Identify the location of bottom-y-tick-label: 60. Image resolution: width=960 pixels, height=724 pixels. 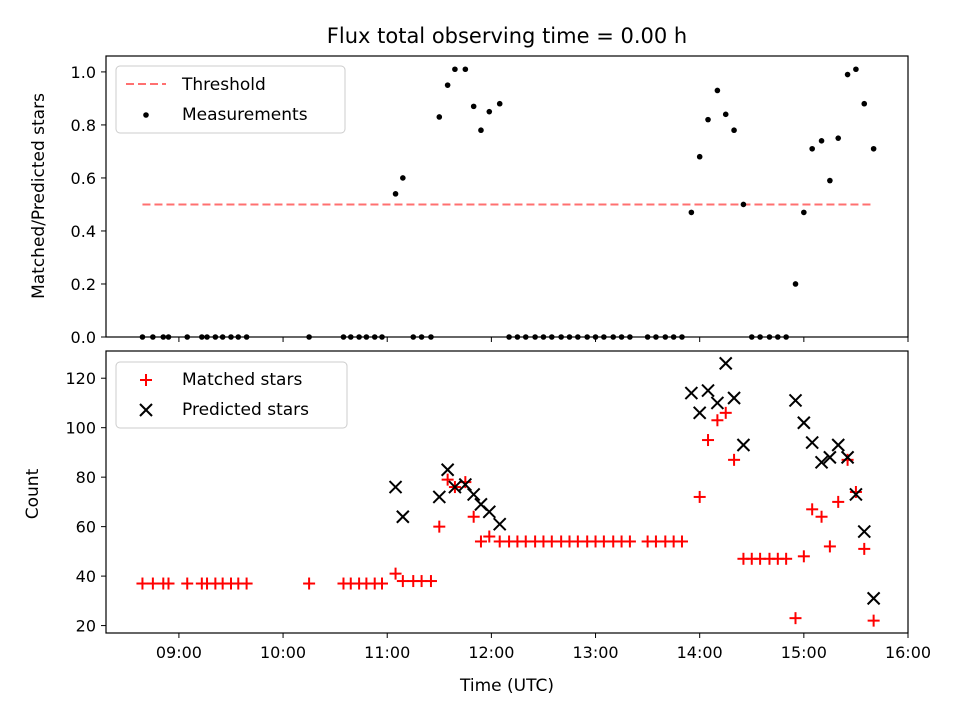
(86, 527).